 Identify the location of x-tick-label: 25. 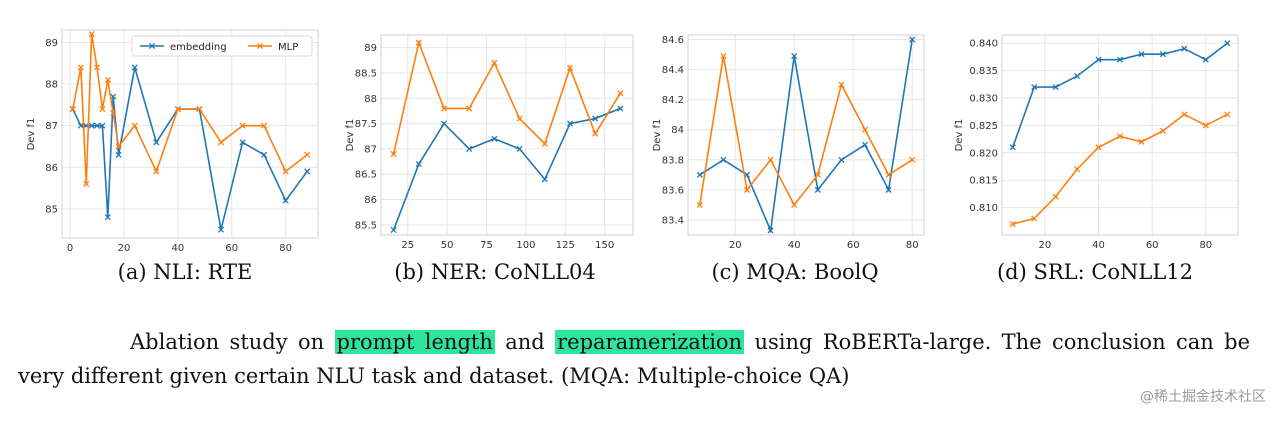
(407, 245).